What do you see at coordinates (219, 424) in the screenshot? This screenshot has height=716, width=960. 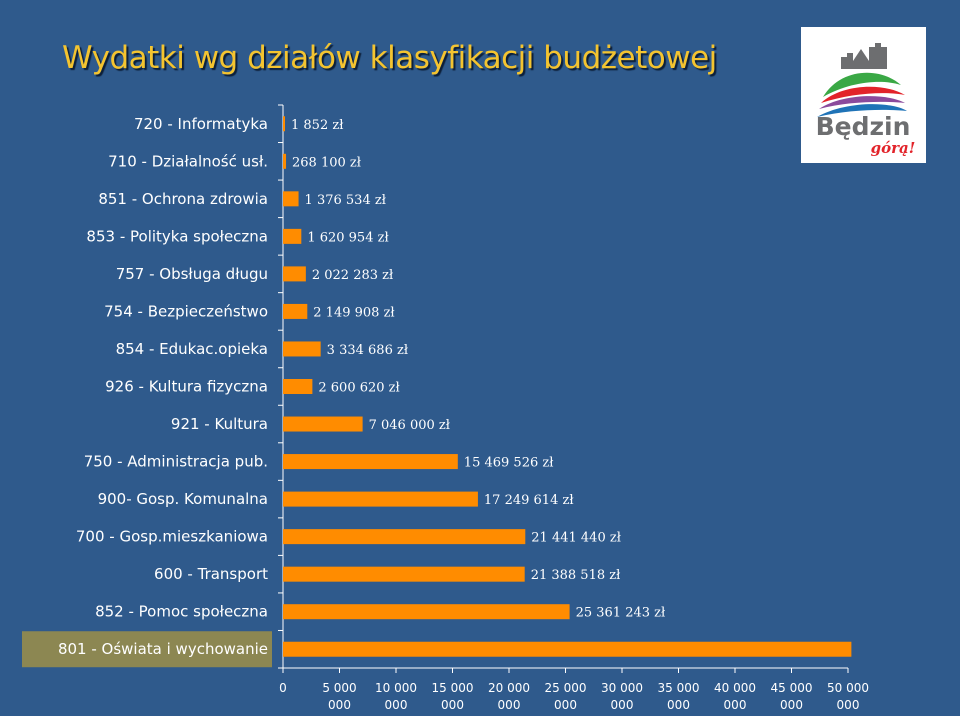 I see `category-label: 921 - Kultura` at bounding box center [219, 424].